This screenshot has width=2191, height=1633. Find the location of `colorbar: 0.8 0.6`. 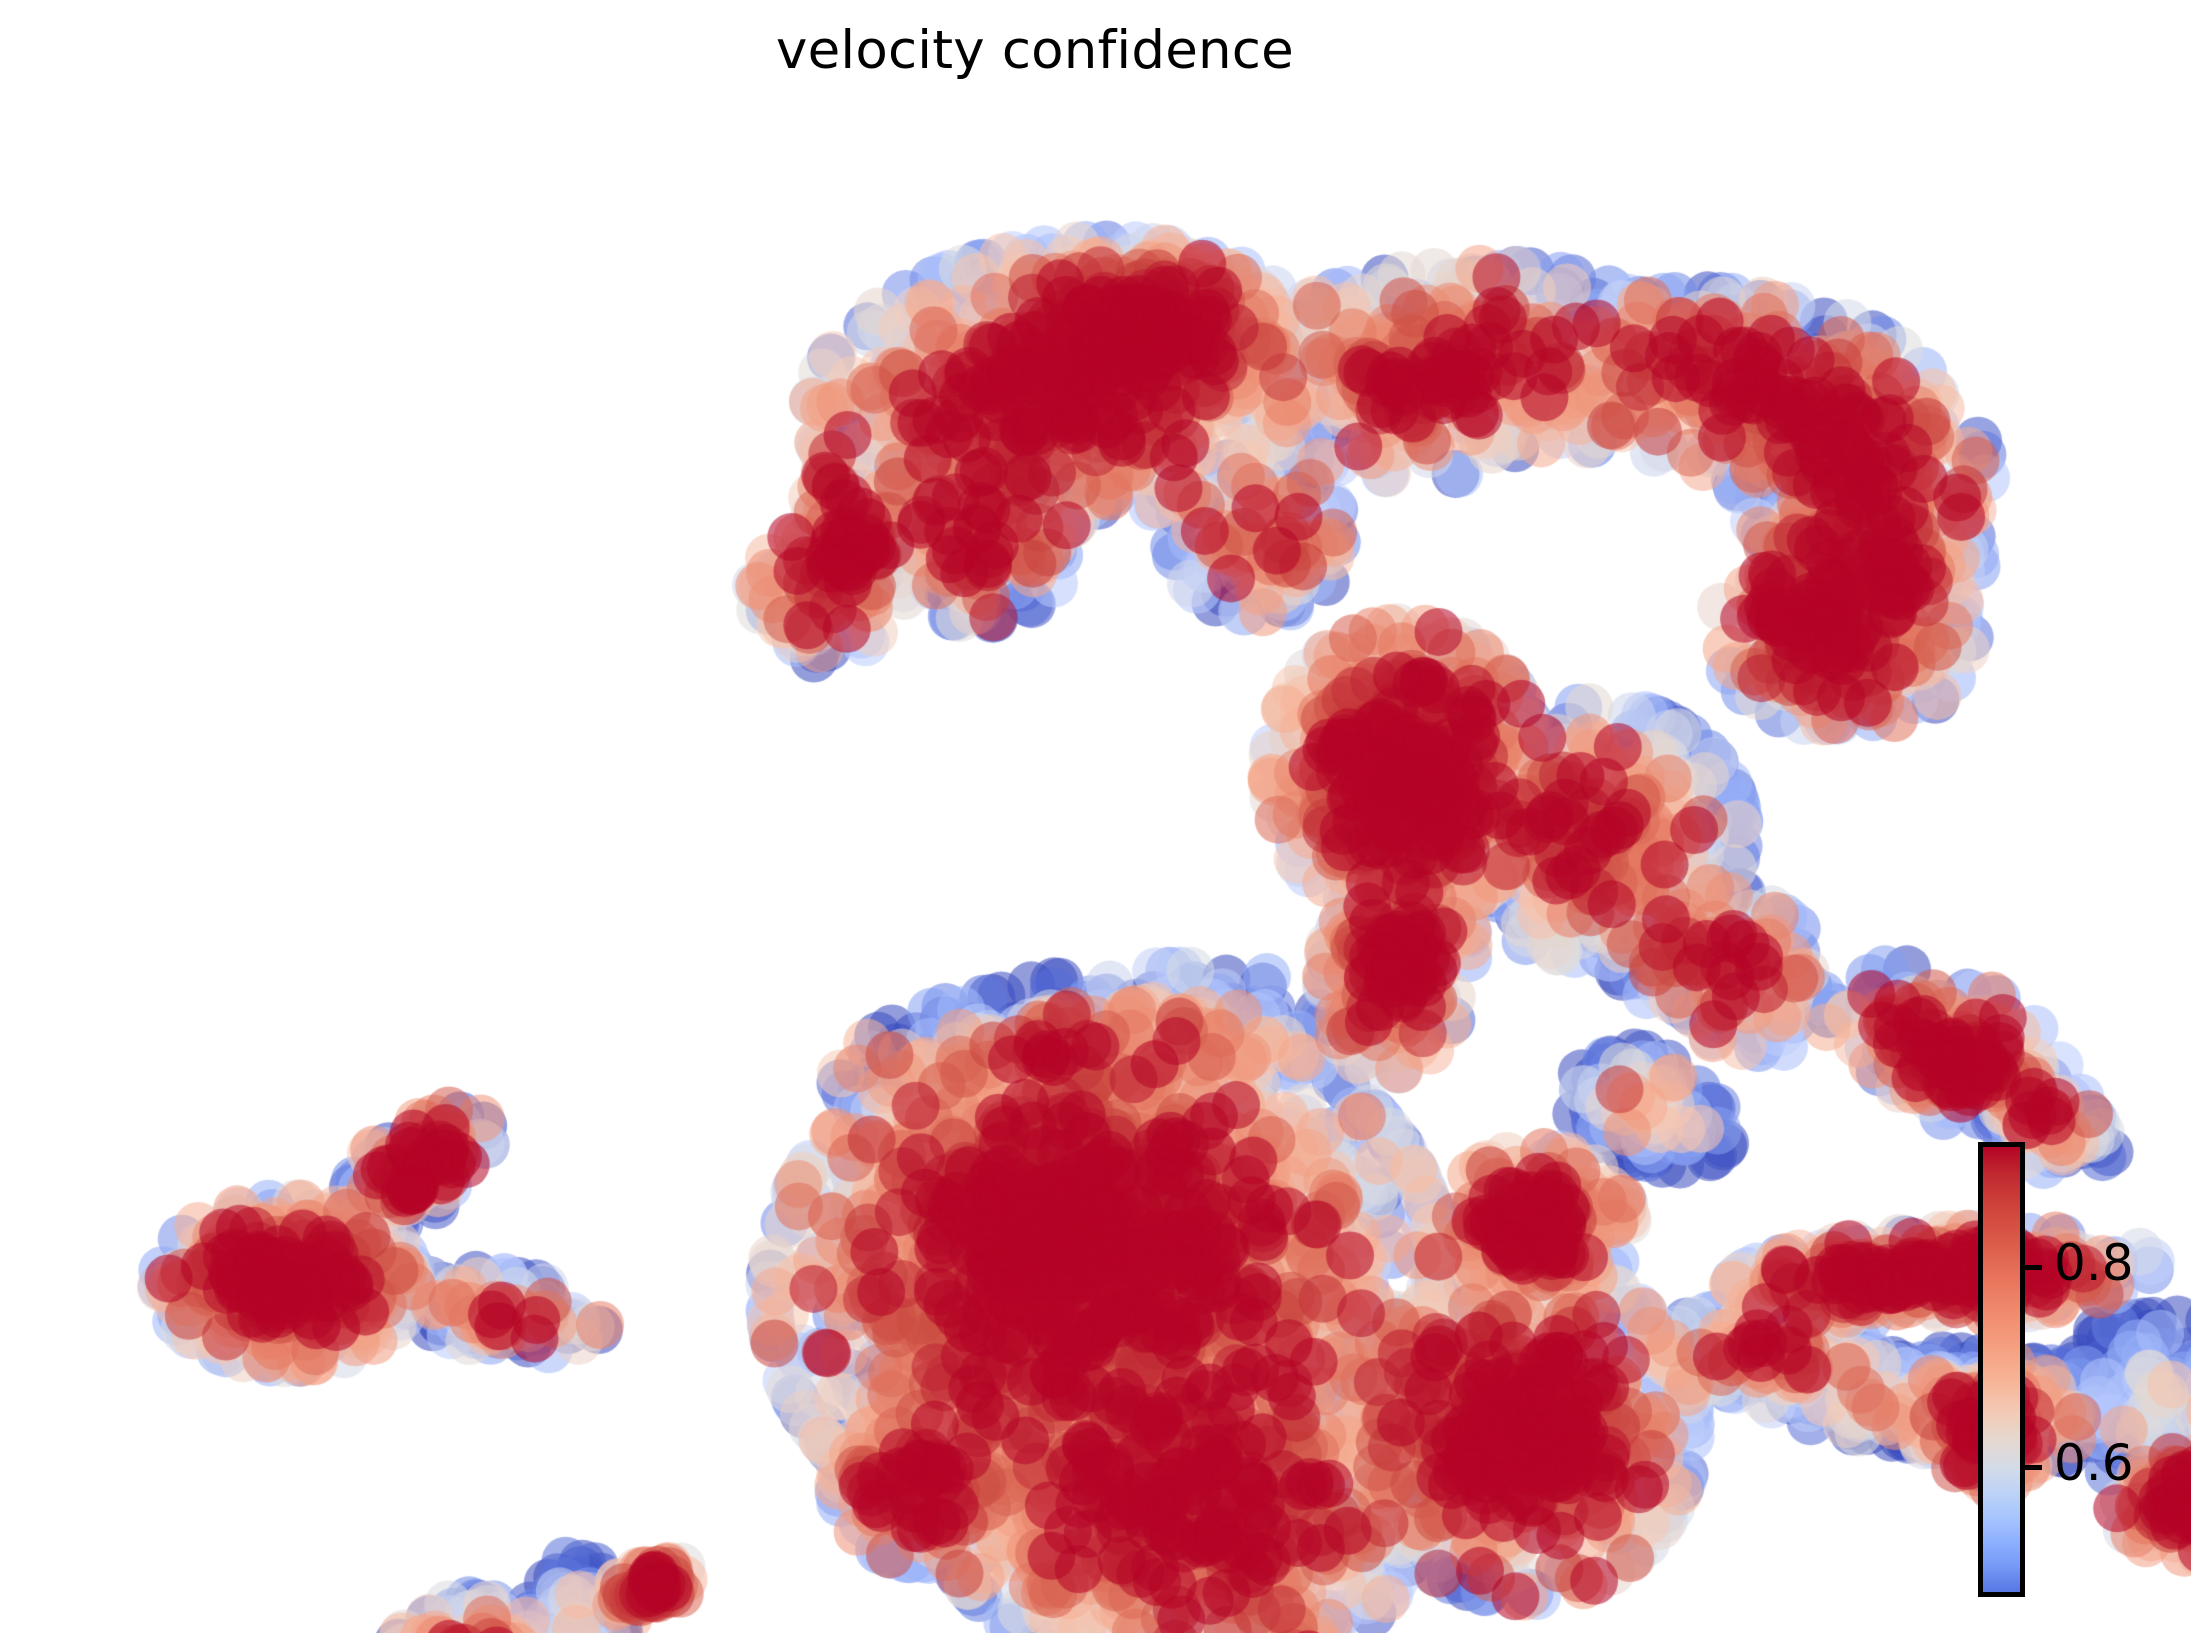

colorbar: 0.8 0.6 is located at coordinates (2083, 1372).